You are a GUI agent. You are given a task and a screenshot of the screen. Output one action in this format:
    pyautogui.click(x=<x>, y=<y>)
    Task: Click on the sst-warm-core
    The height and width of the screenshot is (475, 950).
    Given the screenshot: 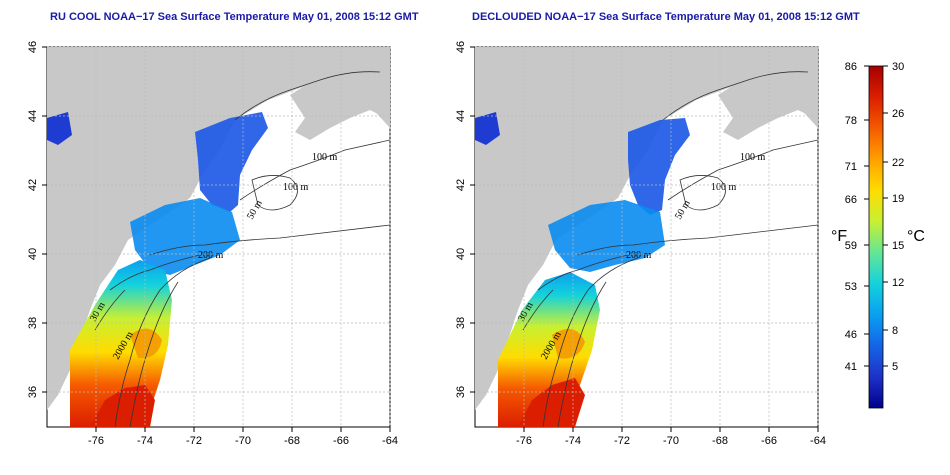 What is the action you would take?
    pyautogui.click(x=146, y=343)
    